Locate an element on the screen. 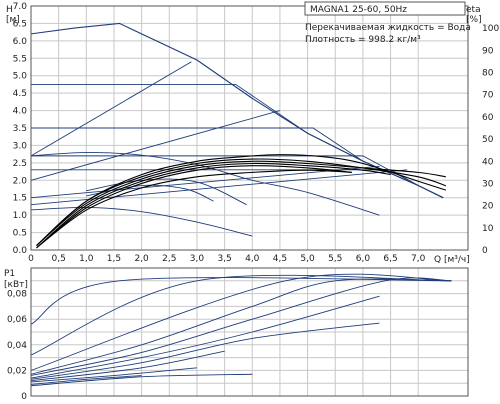 The width and height of the screenshot is (500, 404). y2-tick-label-4: 40 is located at coordinates (488, 162).